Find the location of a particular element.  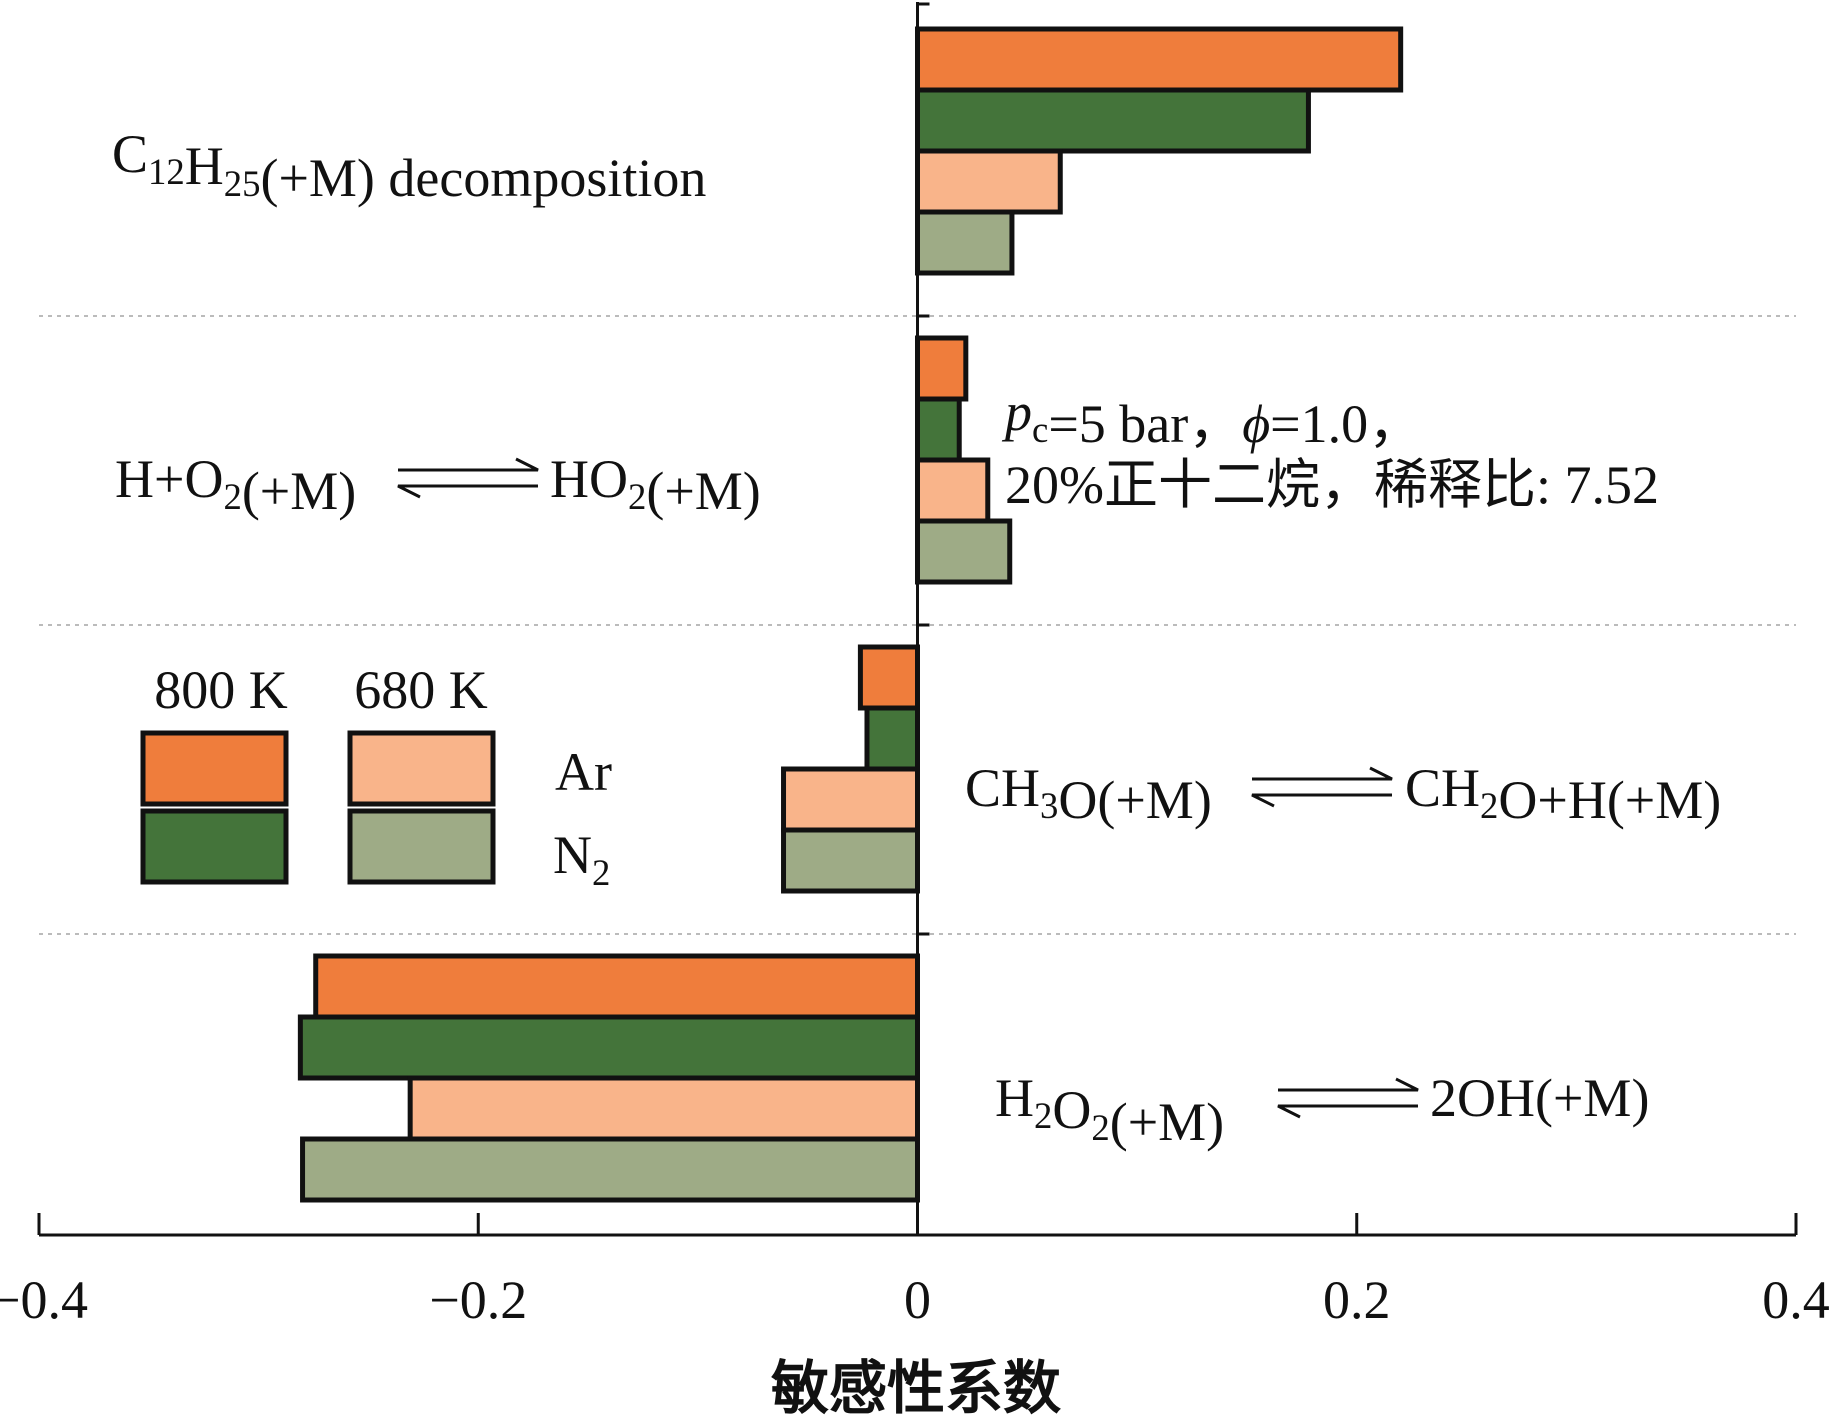

legend-row-label: N2 is located at coordinates (581, 859).